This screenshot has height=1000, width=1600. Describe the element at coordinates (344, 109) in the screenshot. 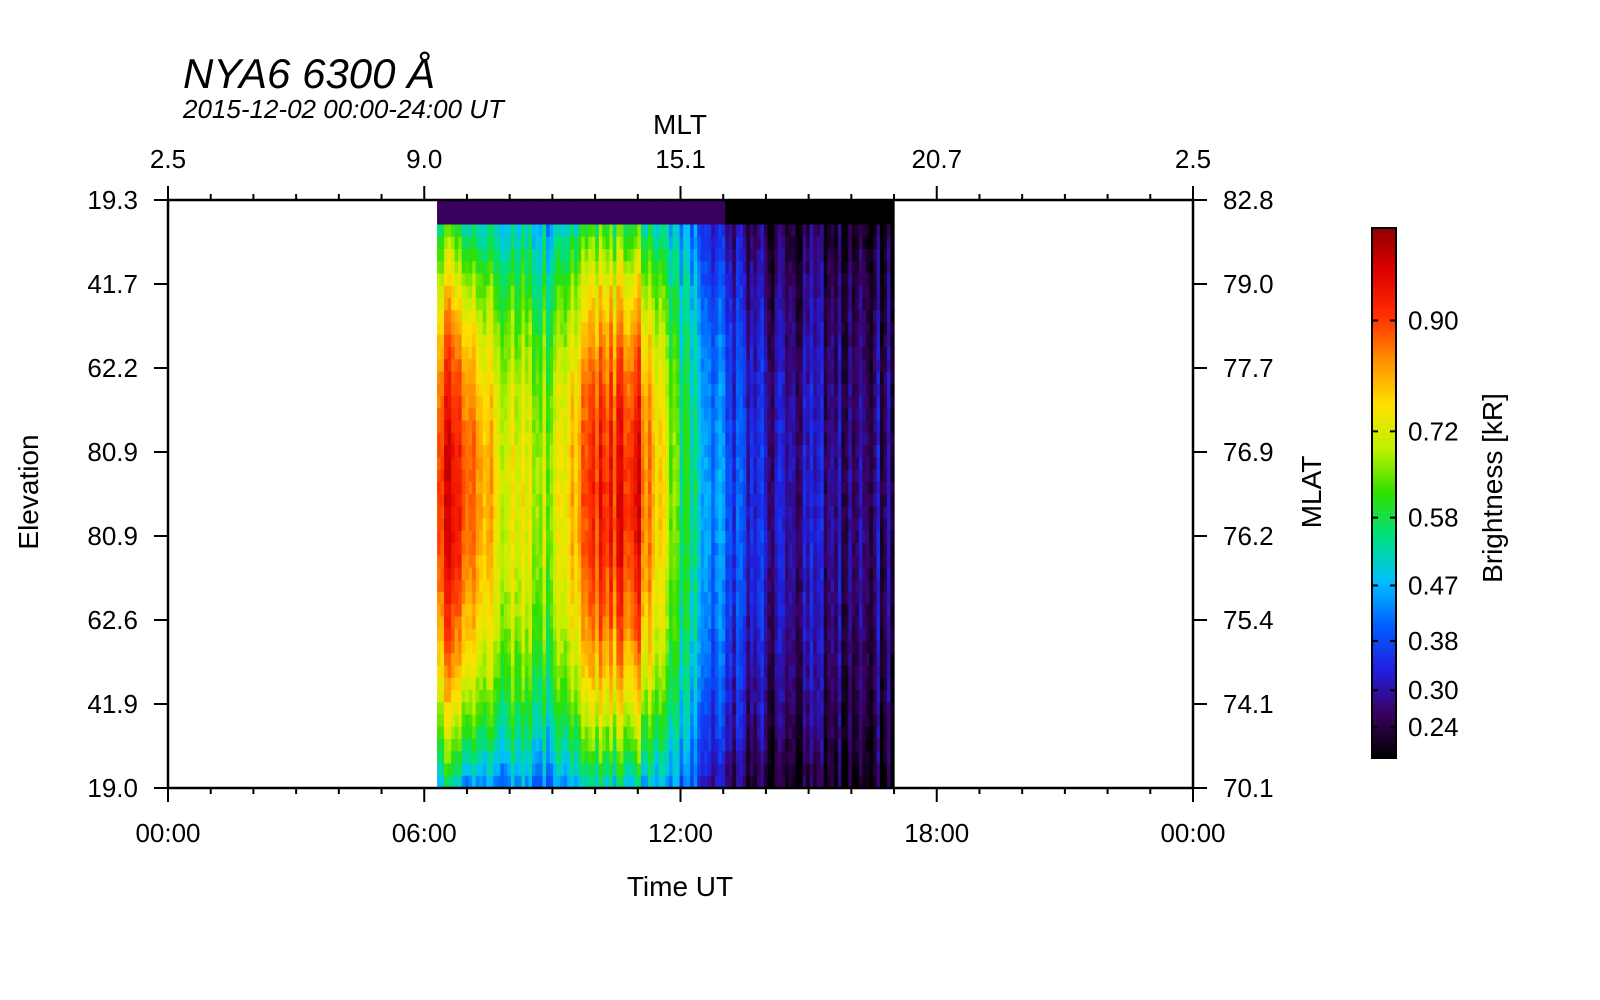

I see `chart-subtitle: 2015-12-02 00:00-24:00 UT` at that location.